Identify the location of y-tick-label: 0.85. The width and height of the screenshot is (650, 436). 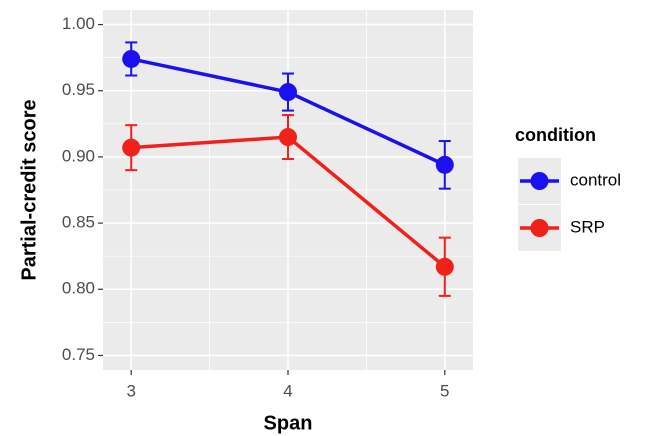
(78, 222).